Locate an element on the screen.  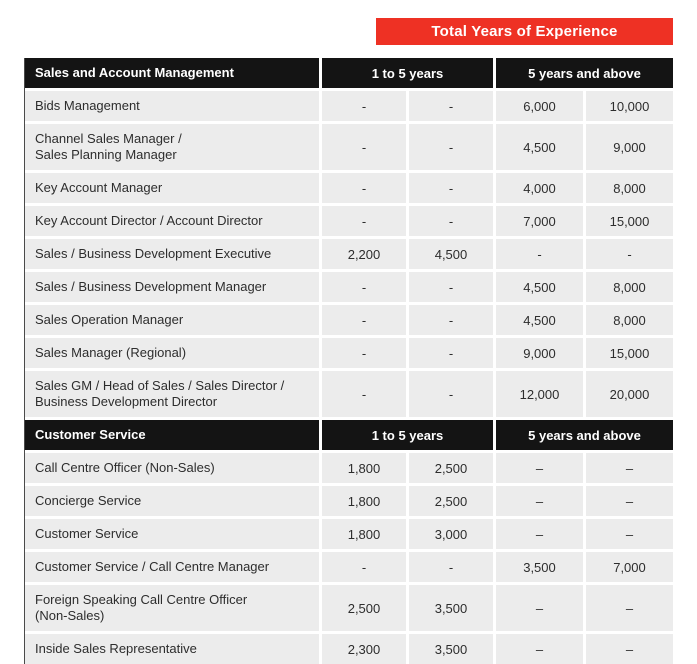
salary-value: 10,000 is located at coordinates (629, 106).